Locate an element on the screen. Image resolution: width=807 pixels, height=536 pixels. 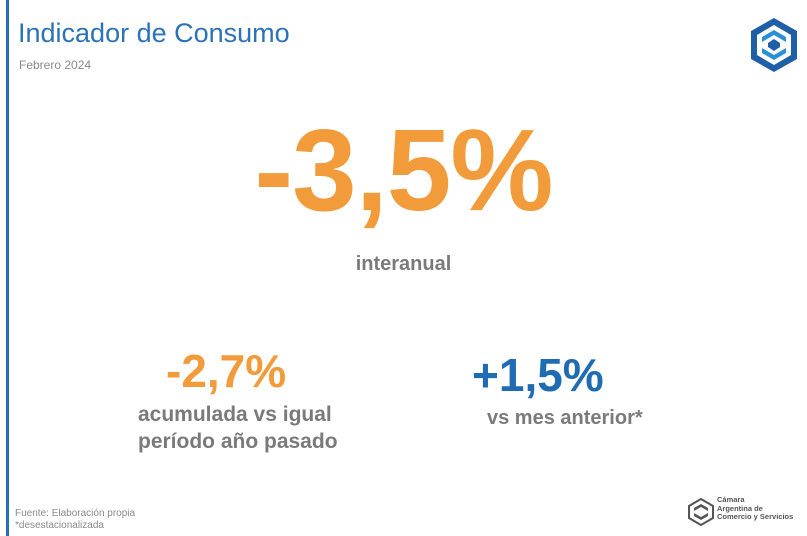
org-name-line1: Cámara is located at coordinates (731, 499).